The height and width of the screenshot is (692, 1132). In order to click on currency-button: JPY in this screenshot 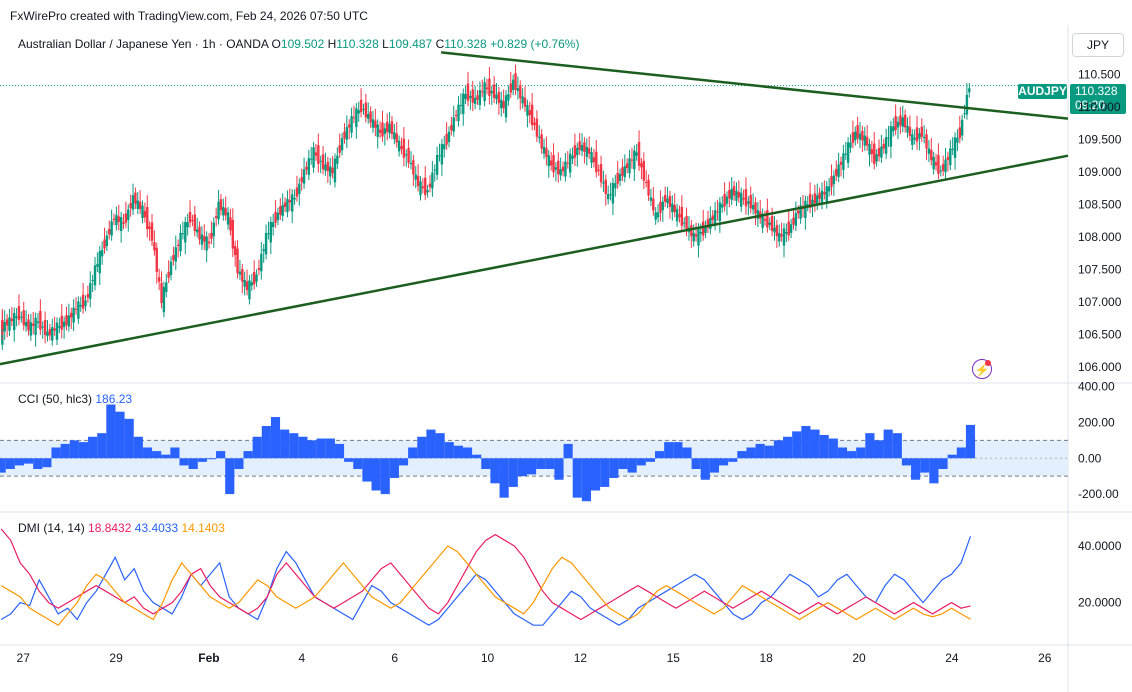, I will do `click(1098, 45)`.